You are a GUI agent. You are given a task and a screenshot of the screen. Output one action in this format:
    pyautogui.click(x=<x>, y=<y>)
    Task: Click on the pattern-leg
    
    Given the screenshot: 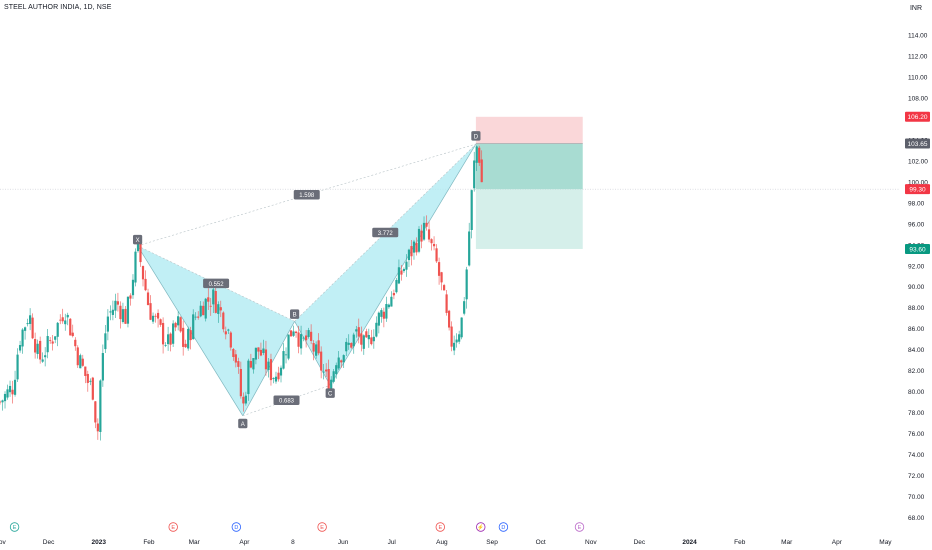 What is the action you would take?
    pyautogui.click(x=312, y=353)
    